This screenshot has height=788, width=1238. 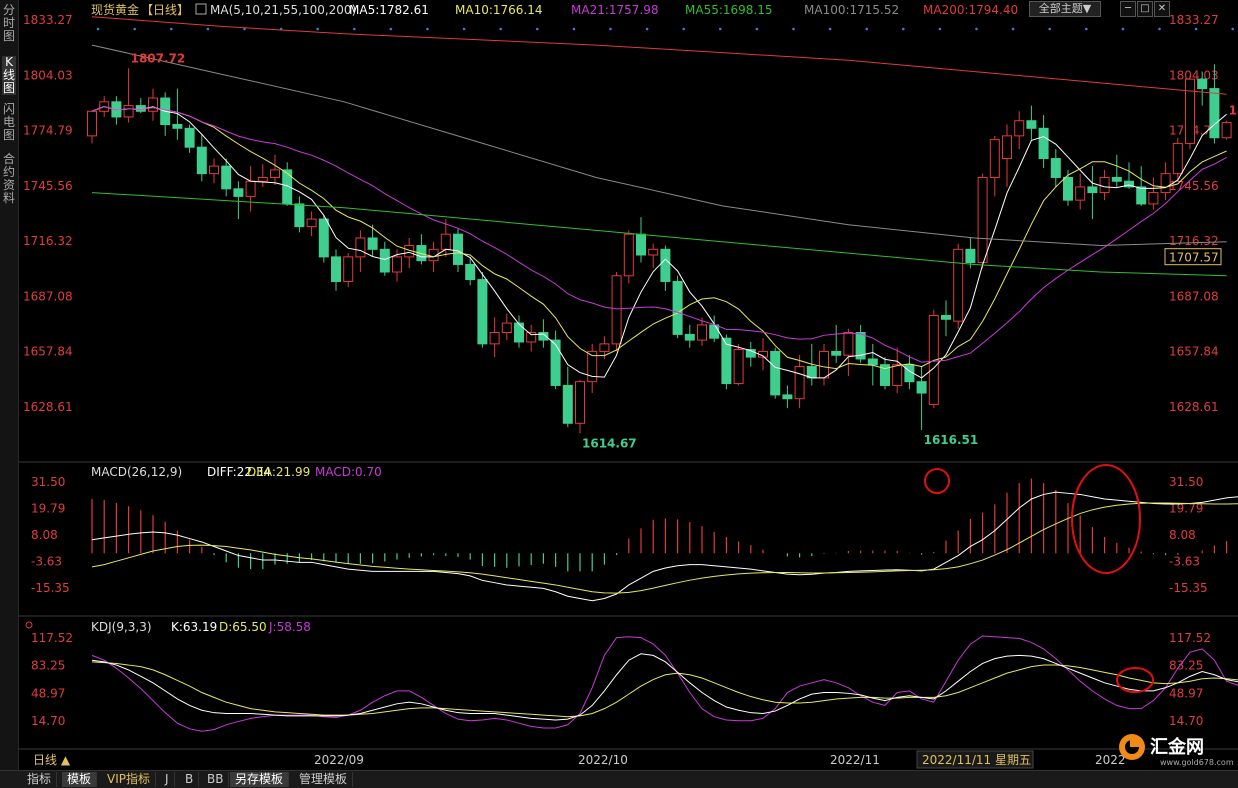 What do you see at coordinates (389, 10) in the screenshot?
I see `ma5-value: MA5:1782.61` at bounding box center [389, 10].